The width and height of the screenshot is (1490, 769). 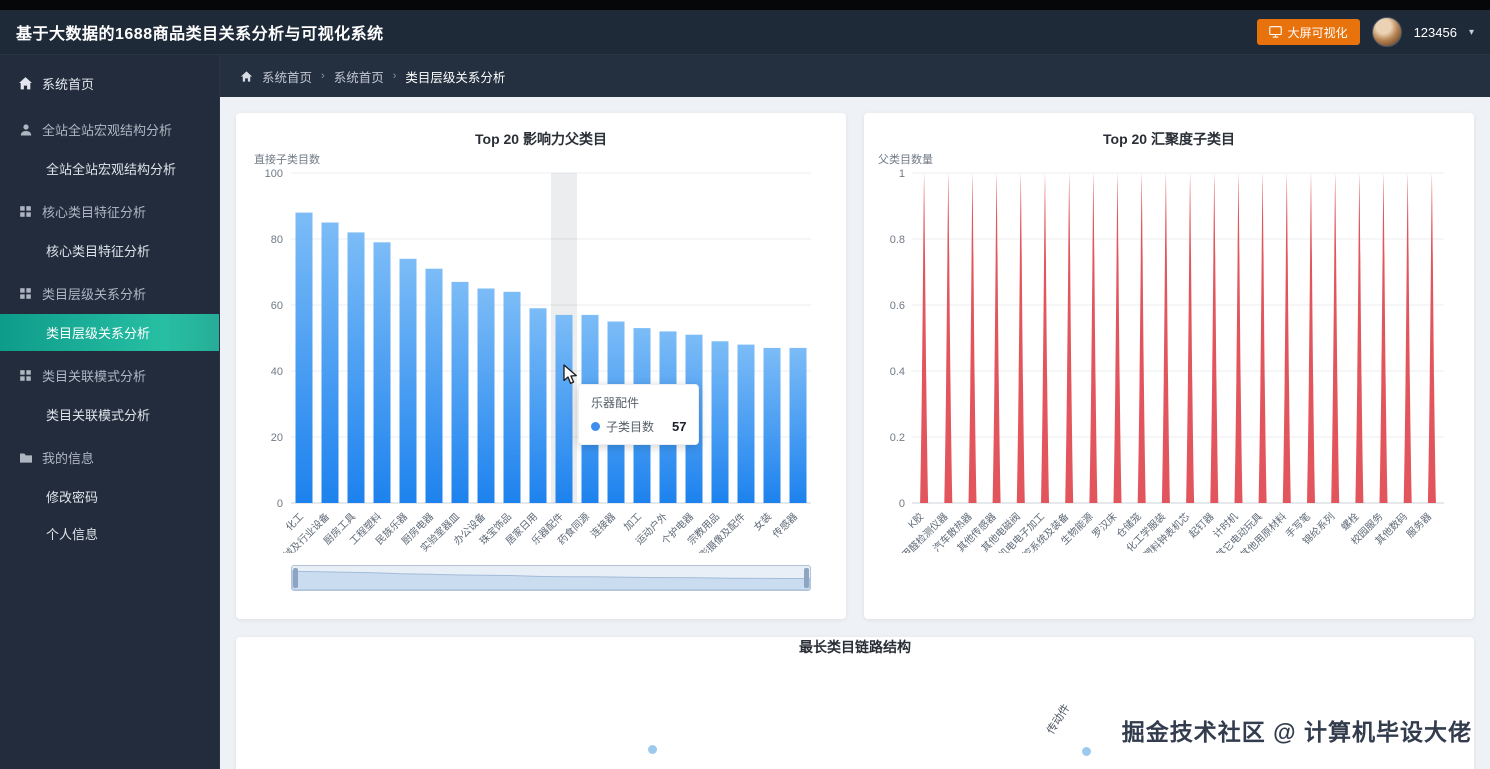 What do you see at coordinates (25, 457) in the screenshot?
I see `folder-icon` at bounding box center [25, 457].